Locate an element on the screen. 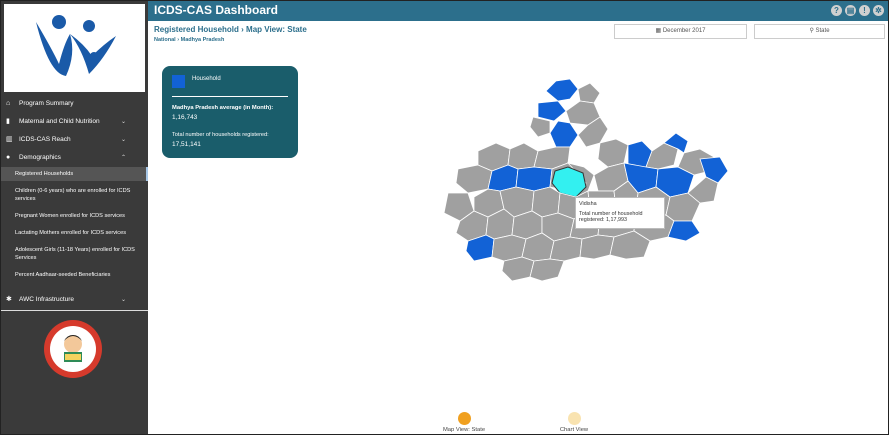 The width and height of the screenshot is (889, 439). sidebar-item-program-summary: ⌂ Program Summary is located at coordinates (74, 104).